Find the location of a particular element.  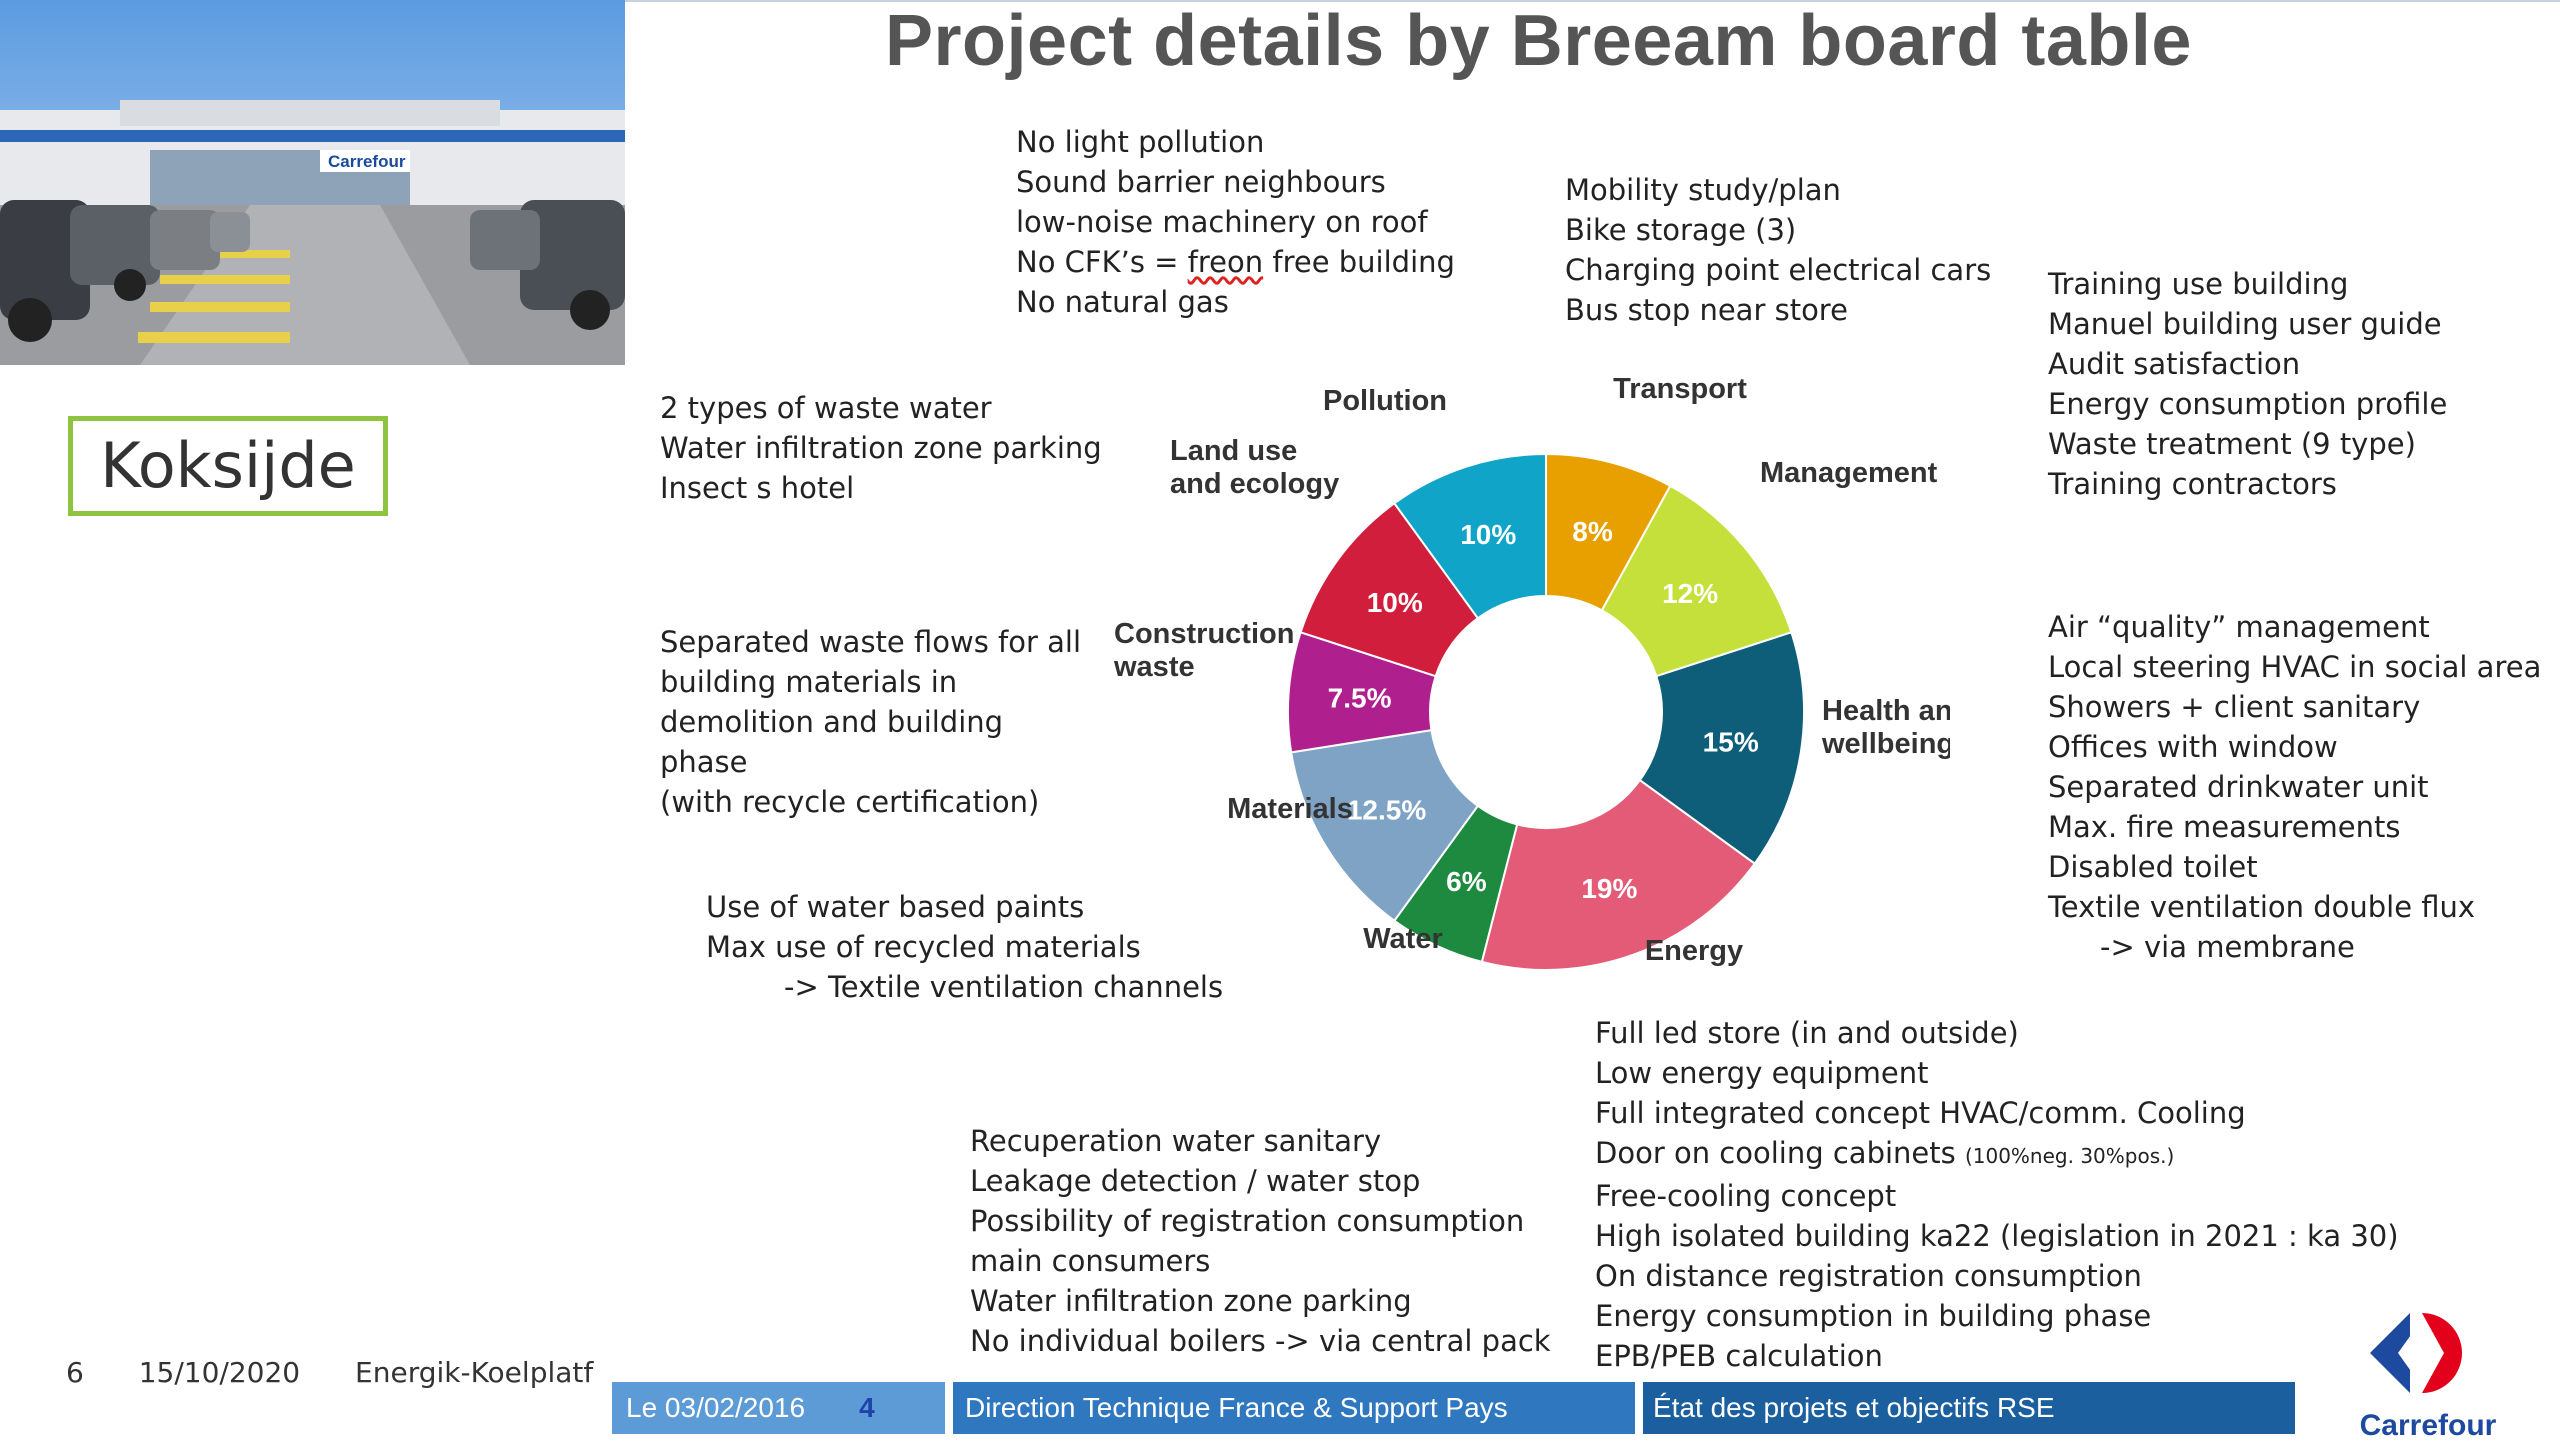

note-line: Disabled toilet is located at coordinates (2153, 867).